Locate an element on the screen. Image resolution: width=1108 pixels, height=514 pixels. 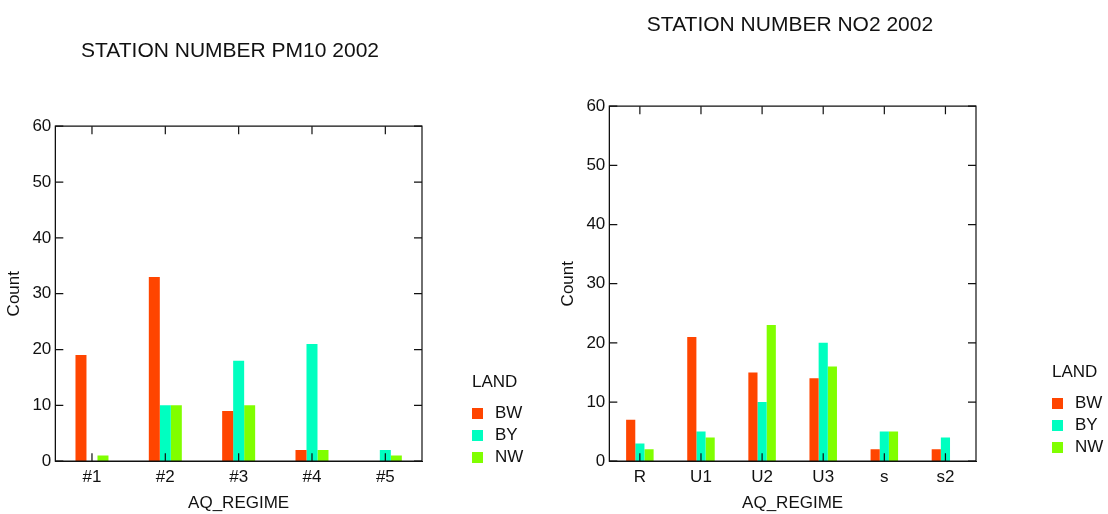
x-tick-label: #3 is located at coordinates (239, 477).